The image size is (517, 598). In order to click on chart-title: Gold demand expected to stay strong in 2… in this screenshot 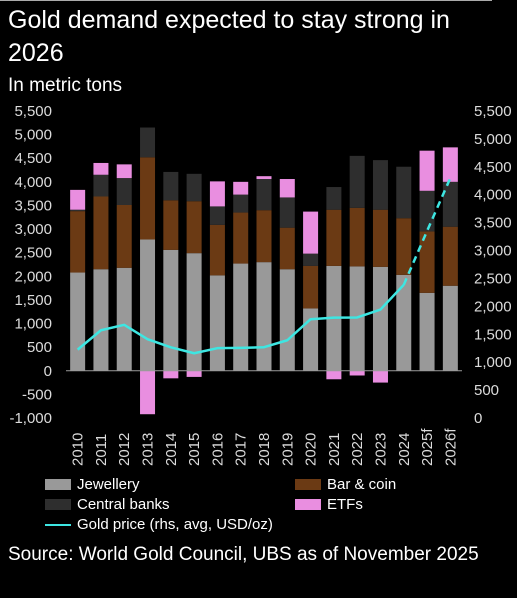, I will do `click(229, 36)`.